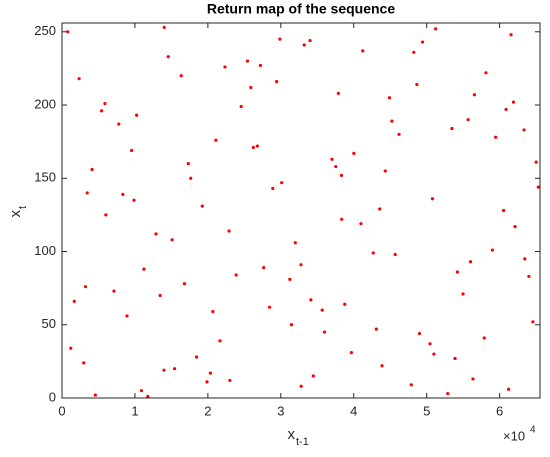 This screenshot has width=550, height=457. What do you see at coordinates (134, 410) in the screenshot?
I see `x-tick-label: 1` at bounding box center [134, 410].